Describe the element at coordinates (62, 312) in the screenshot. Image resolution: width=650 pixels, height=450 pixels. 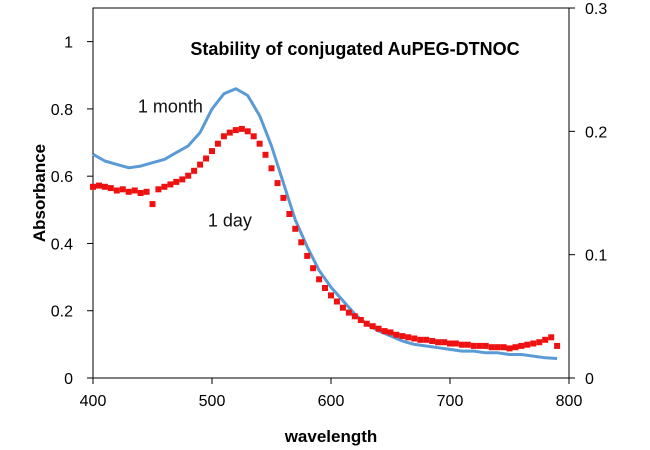
I see `y-tick-label: 0.2` at that location.